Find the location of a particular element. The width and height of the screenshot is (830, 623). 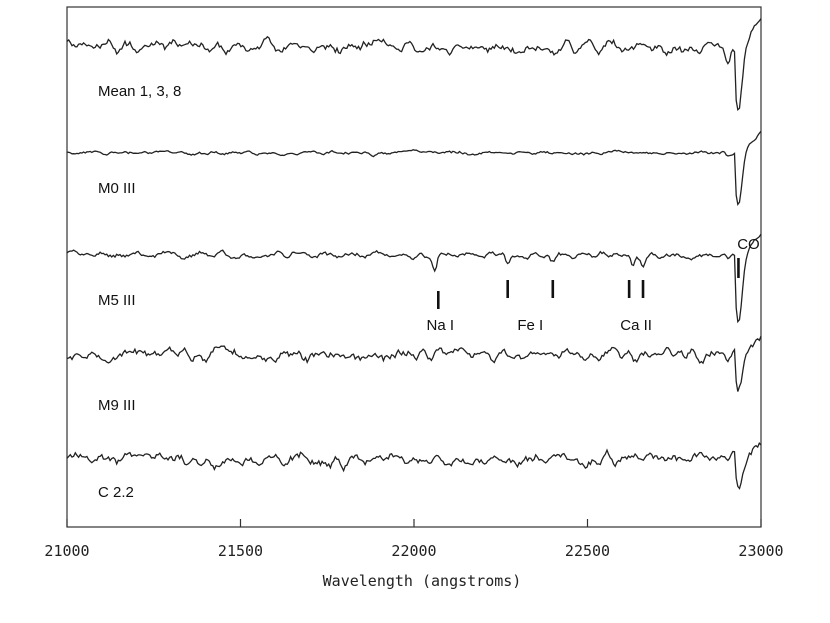

x-tick-label-21000: 21000 is located at coordinates (66, 551).